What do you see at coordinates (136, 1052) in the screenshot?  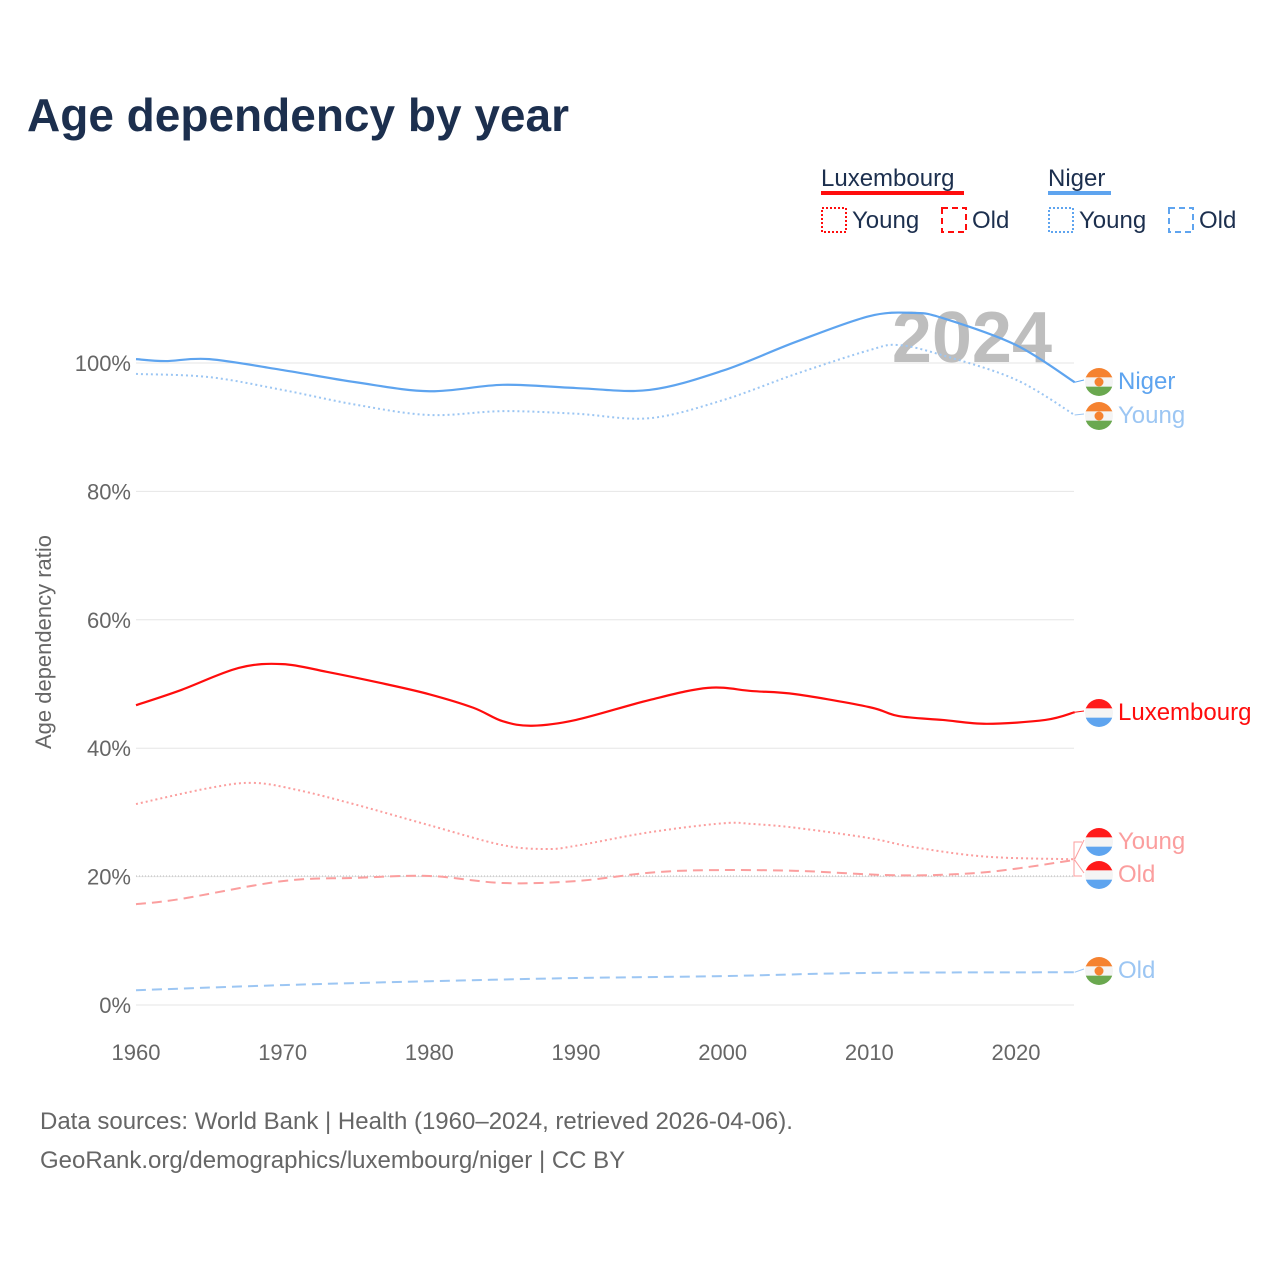 I see `x-tick-label: 1960` at bounding box center [136, 1052].